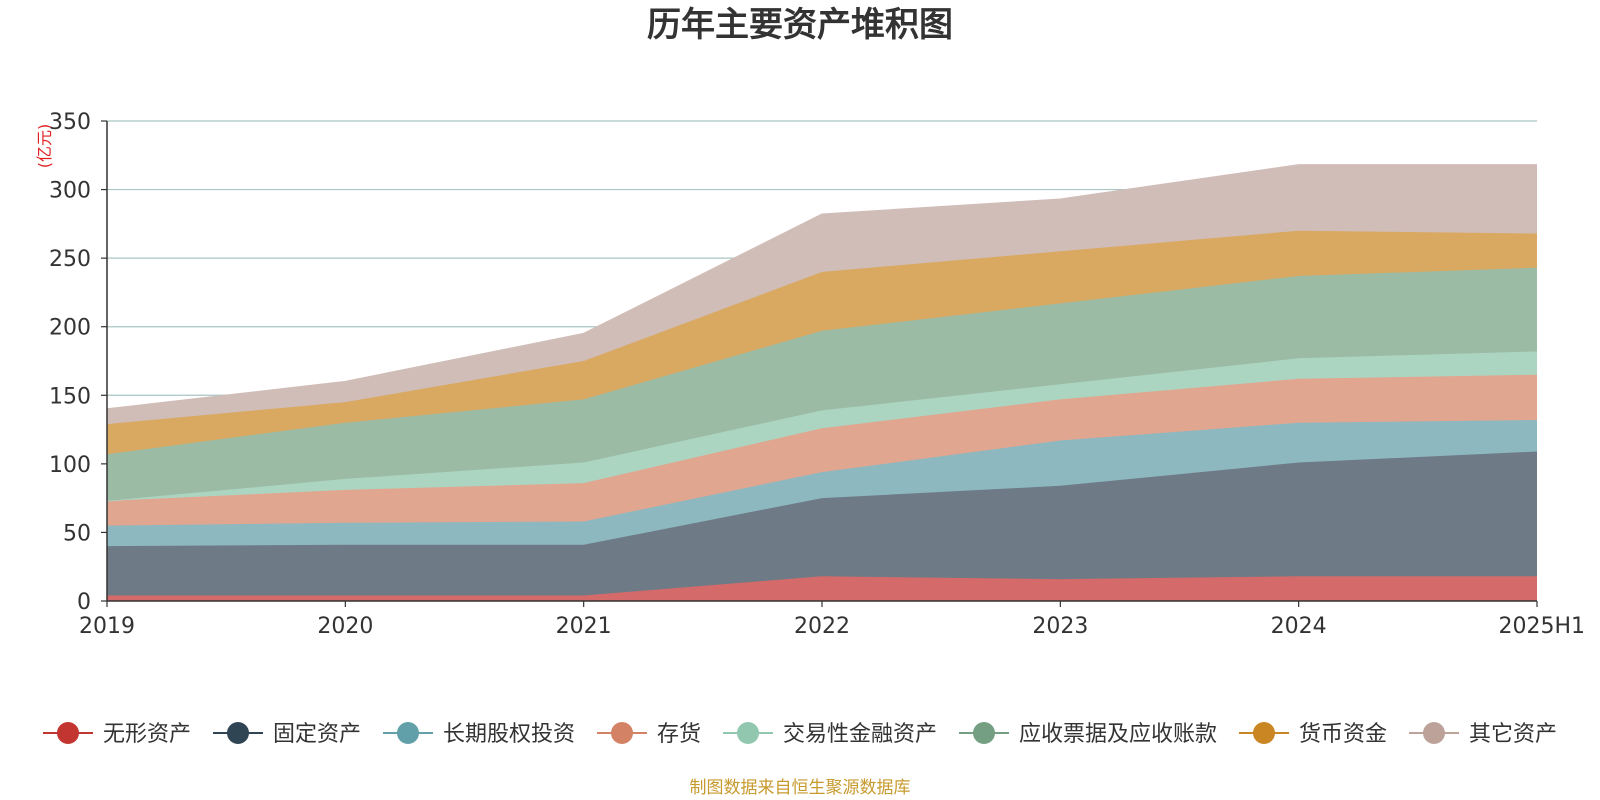 The image size is (1600, 800). I want to click on legend-item: 长期股权投资, so click(479, 734).